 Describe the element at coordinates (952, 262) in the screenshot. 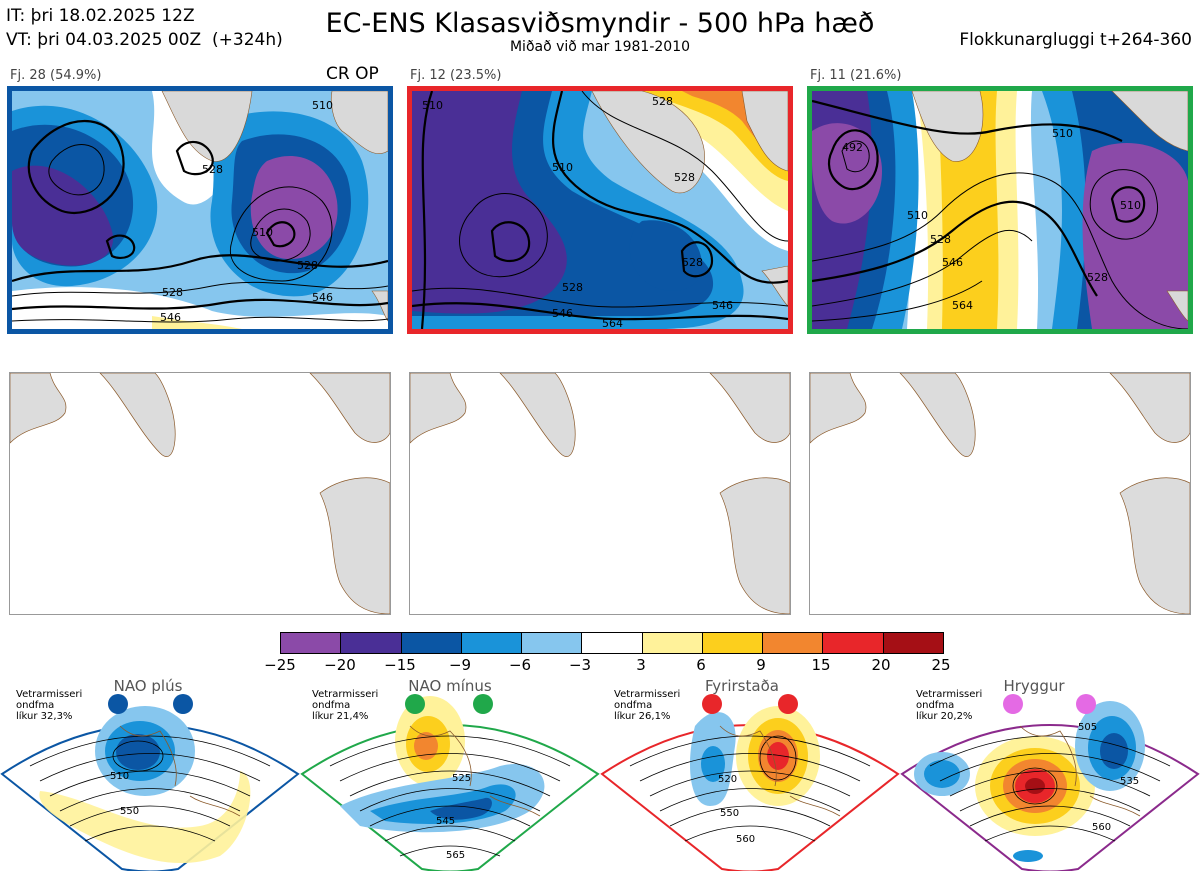

I see `cluster-3-contour-label: 546` at that location.